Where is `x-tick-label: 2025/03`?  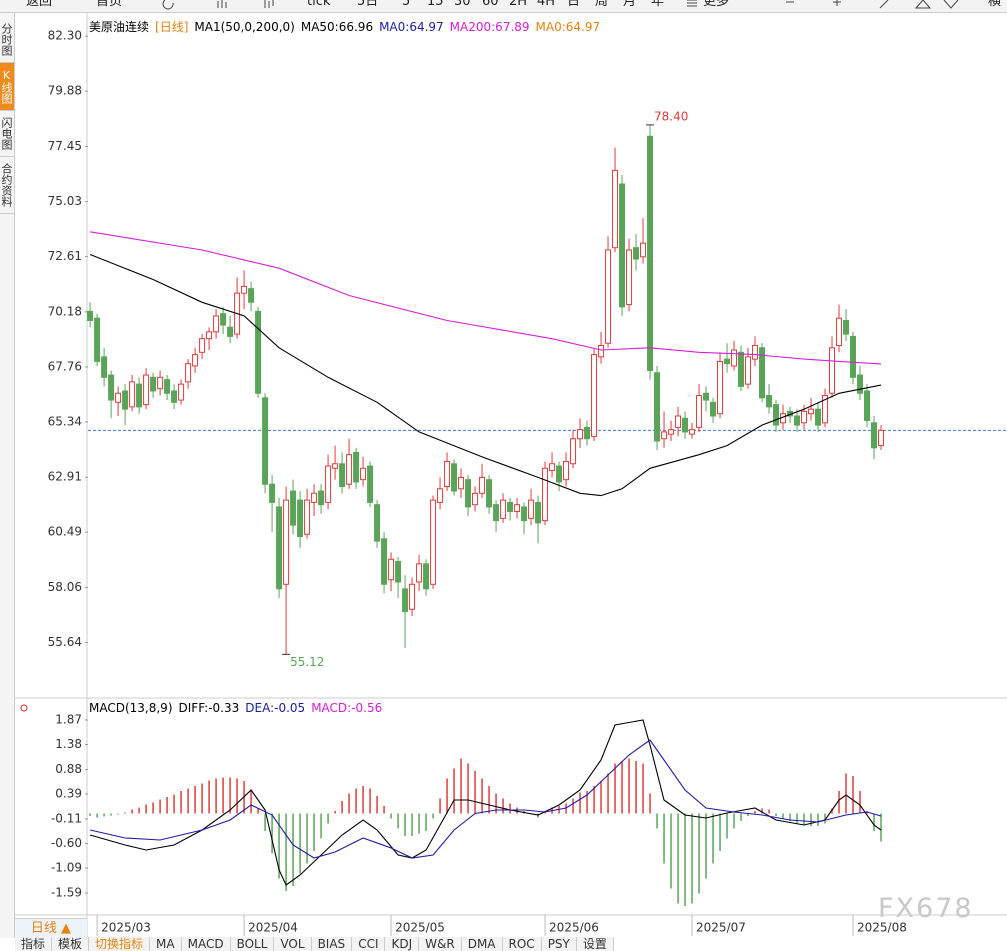
x-tick-label: 2025/03 is located at coordinates (126, 928).